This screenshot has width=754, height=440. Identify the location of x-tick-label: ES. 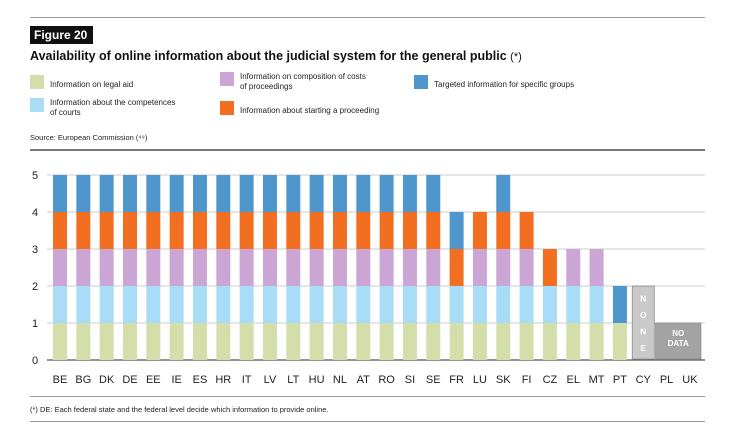
(200, 380).